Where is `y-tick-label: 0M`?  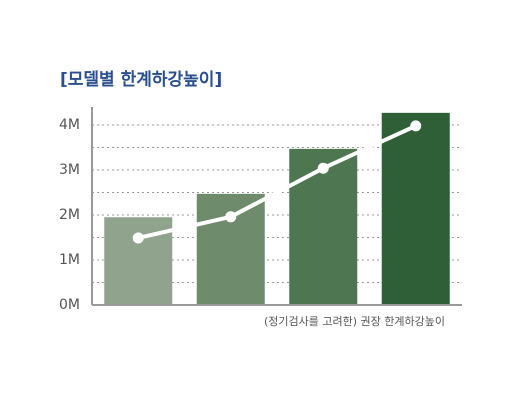
y-tick-label: 0M is located at coordinates (69, 305).